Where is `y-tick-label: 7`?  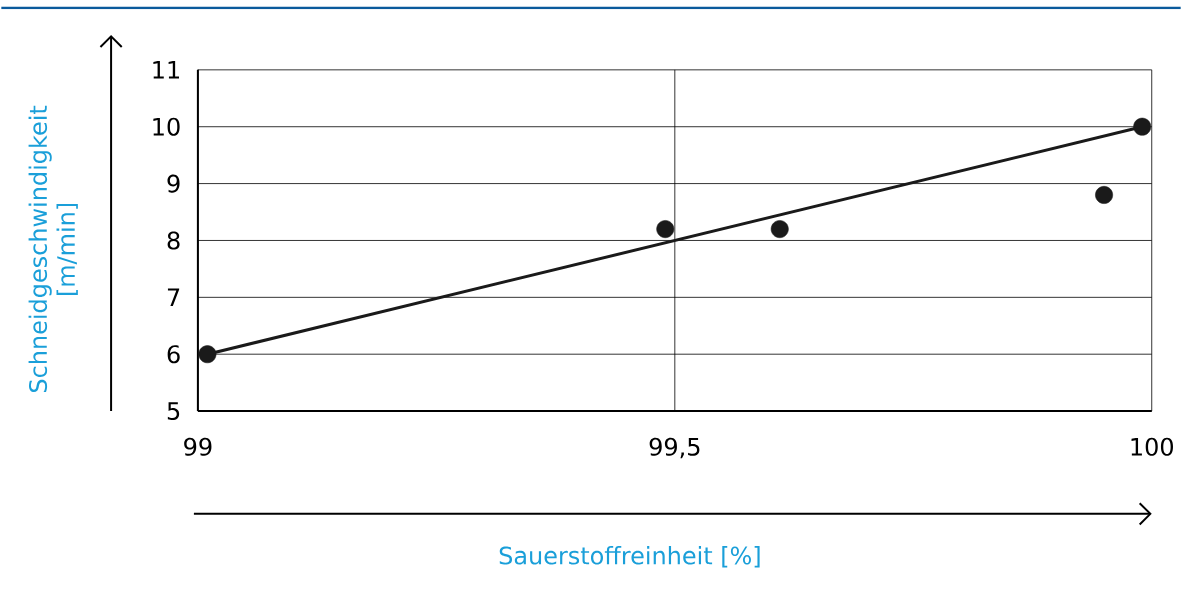
y-tick-label: 7 is located at coordinates (173, 297).